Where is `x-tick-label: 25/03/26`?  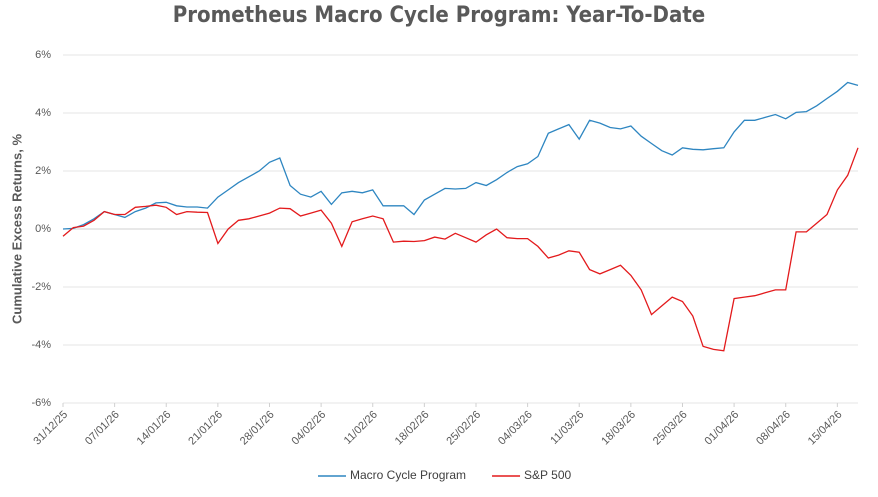
x-tick-label: 25/03/26 is located at coordinates (670, 428).